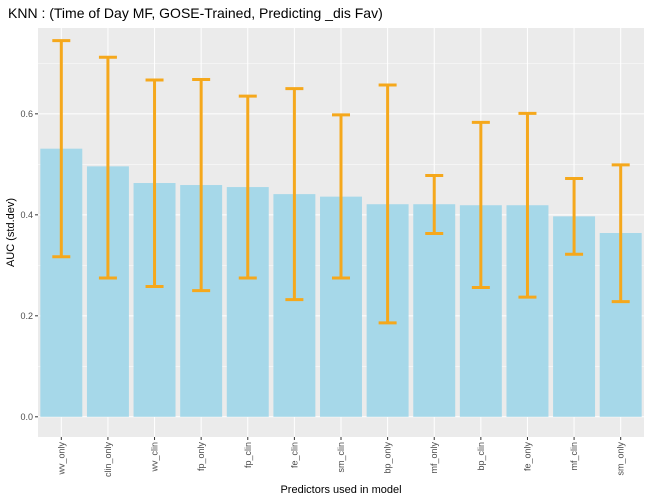 This screenshot has height=500, width=650. I want to click on x-tick-label: mf_only, so click(434, 458).